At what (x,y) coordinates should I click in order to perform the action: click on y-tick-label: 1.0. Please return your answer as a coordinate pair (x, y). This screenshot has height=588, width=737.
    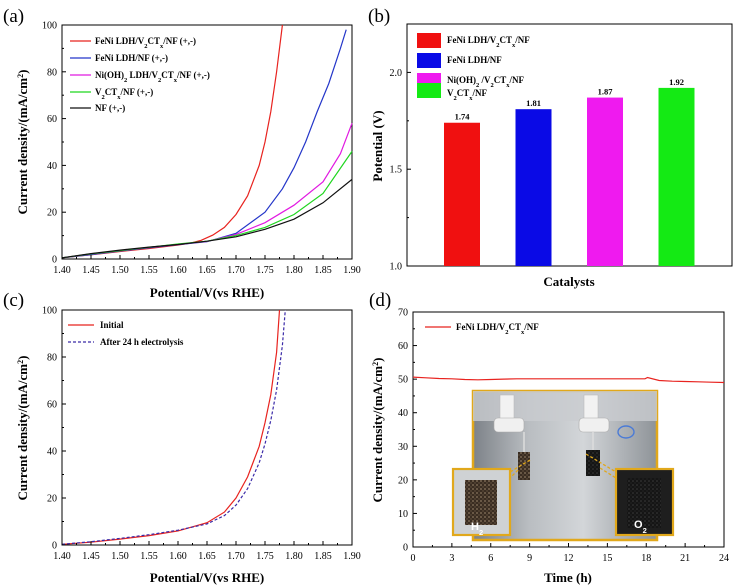
    Looking at the image, I should click on (396, 267).